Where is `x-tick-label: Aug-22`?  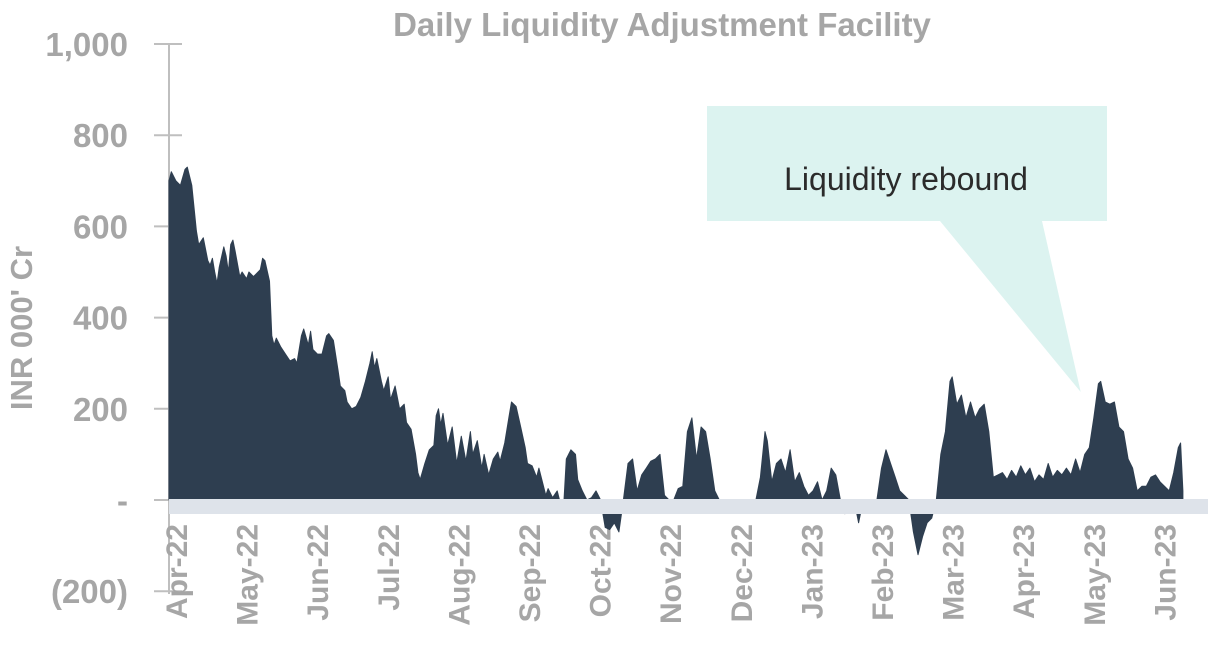 x-tick-label: Aug-22 is located at coordinates (459, 575).